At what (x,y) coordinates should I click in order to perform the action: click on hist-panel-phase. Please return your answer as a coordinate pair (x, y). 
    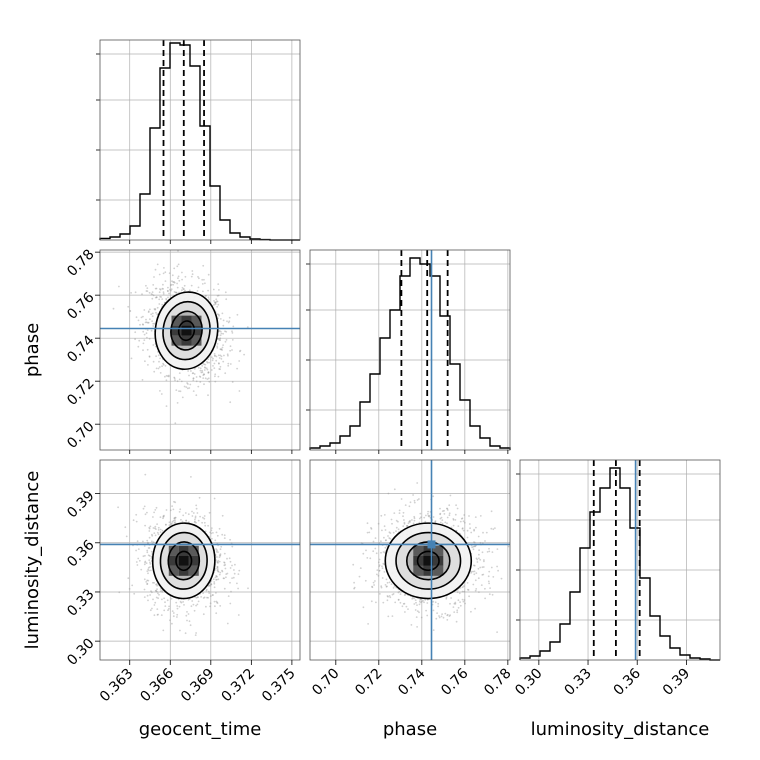
    Looking at the image, I should click on (408, 350).